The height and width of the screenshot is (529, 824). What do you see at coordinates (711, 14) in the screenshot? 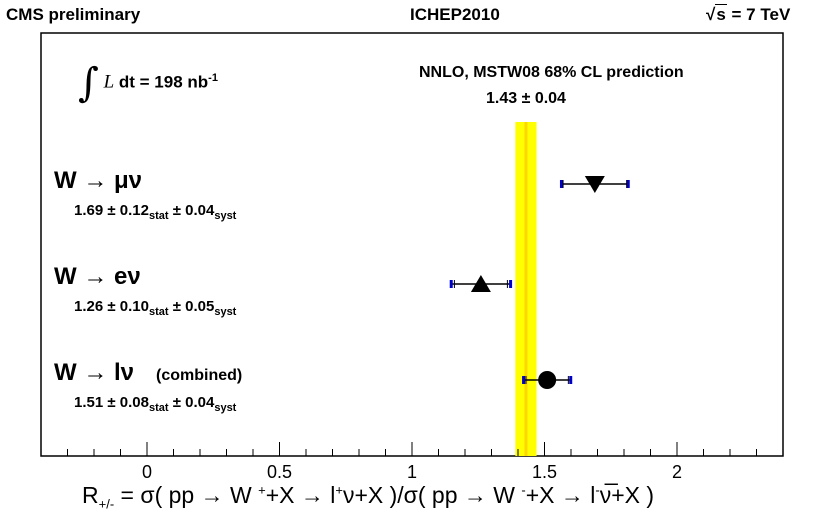
I see `sqrt-symbol: √` at bounding box center [711, 14].